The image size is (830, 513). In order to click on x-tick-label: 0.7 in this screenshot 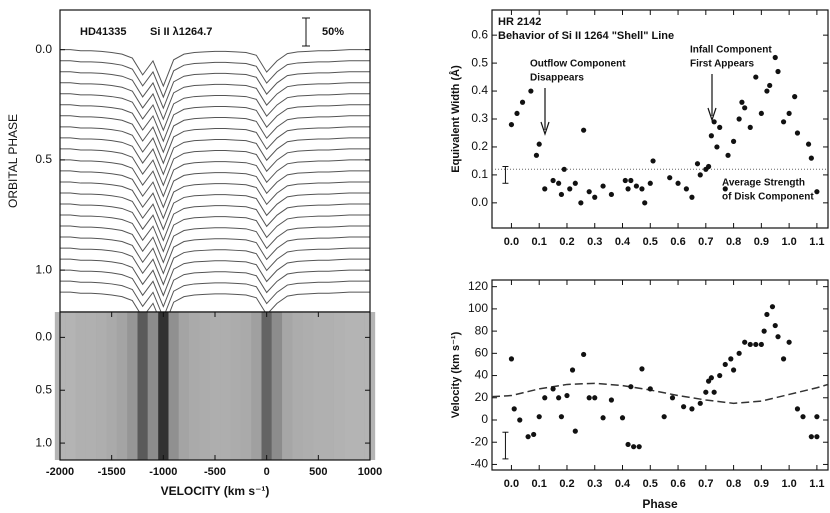, I will do `click(705, 484)`.